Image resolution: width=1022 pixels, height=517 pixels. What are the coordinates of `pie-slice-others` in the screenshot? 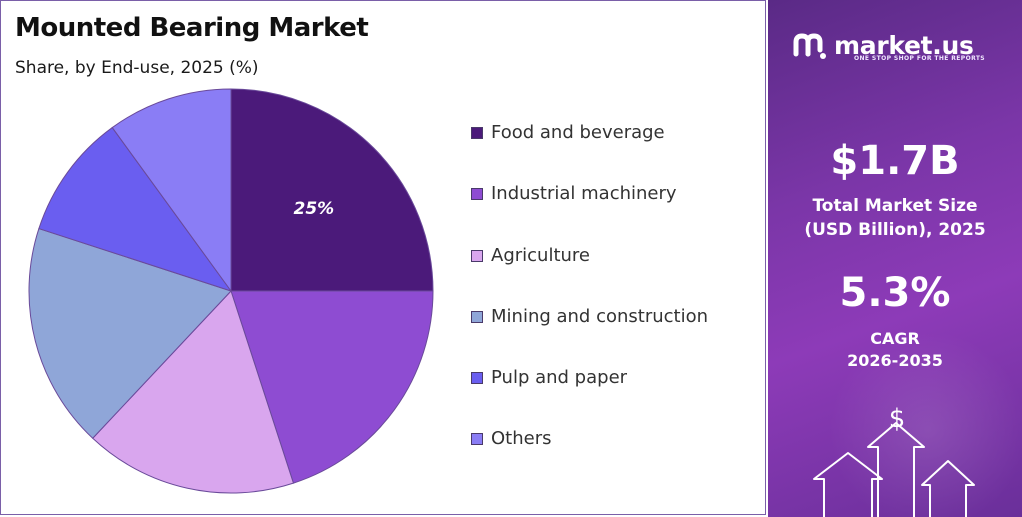 It's located at (171, 190).